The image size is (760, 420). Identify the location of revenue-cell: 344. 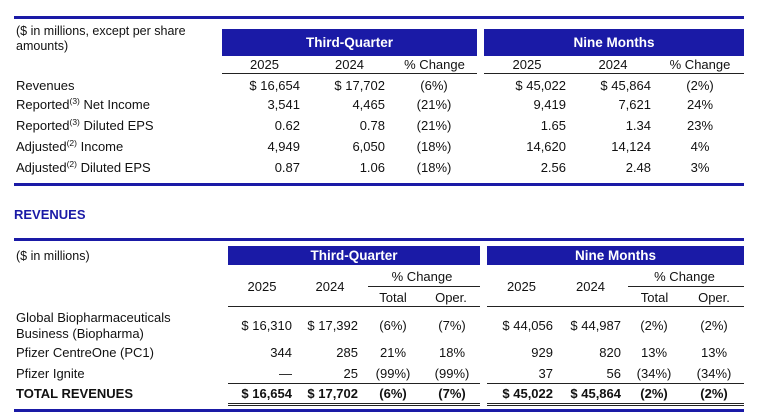
(281, 352).